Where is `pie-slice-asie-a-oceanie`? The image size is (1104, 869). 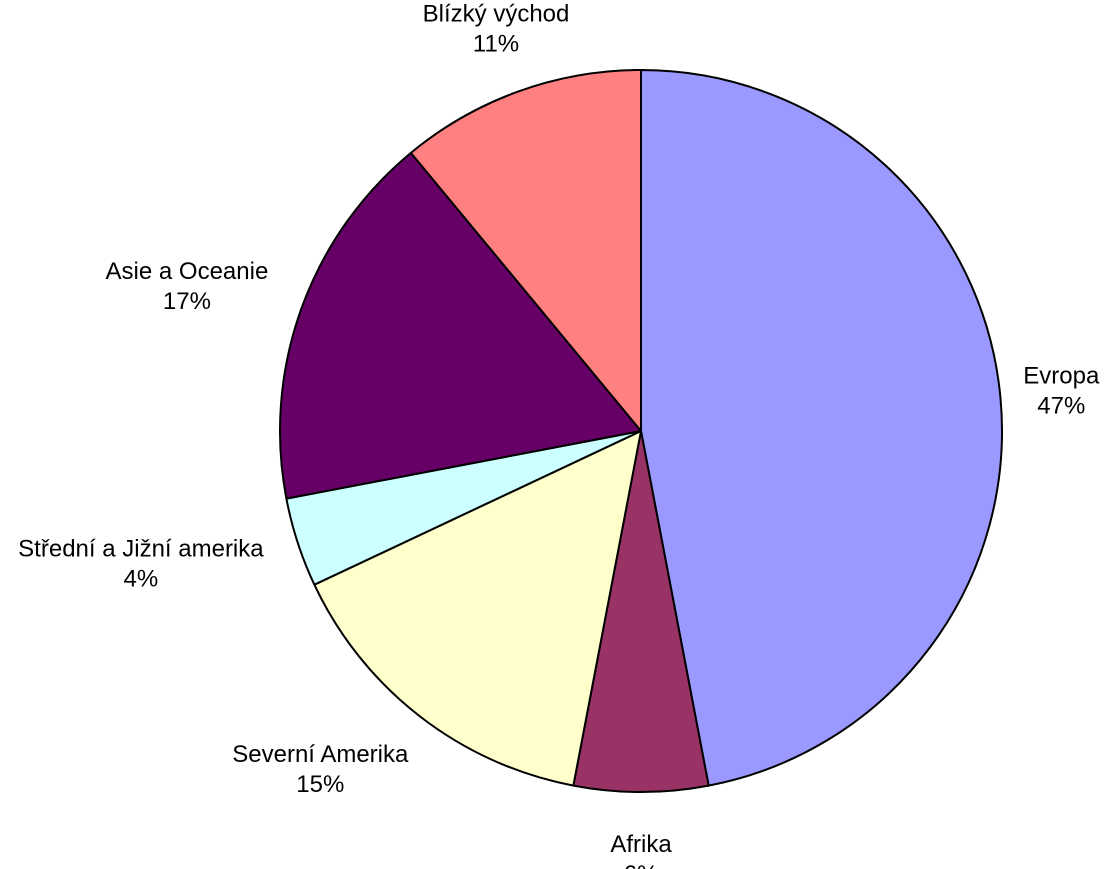 pie-slice-asie-a-oceanie is located at coordinates (460, 325).